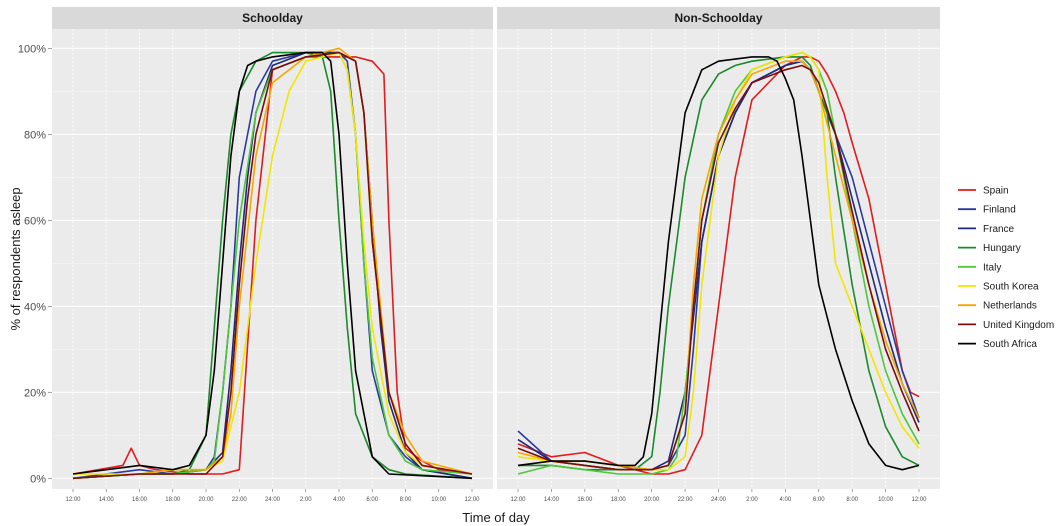  I want to click on y-tick-label: 20%, so click(35, 393).